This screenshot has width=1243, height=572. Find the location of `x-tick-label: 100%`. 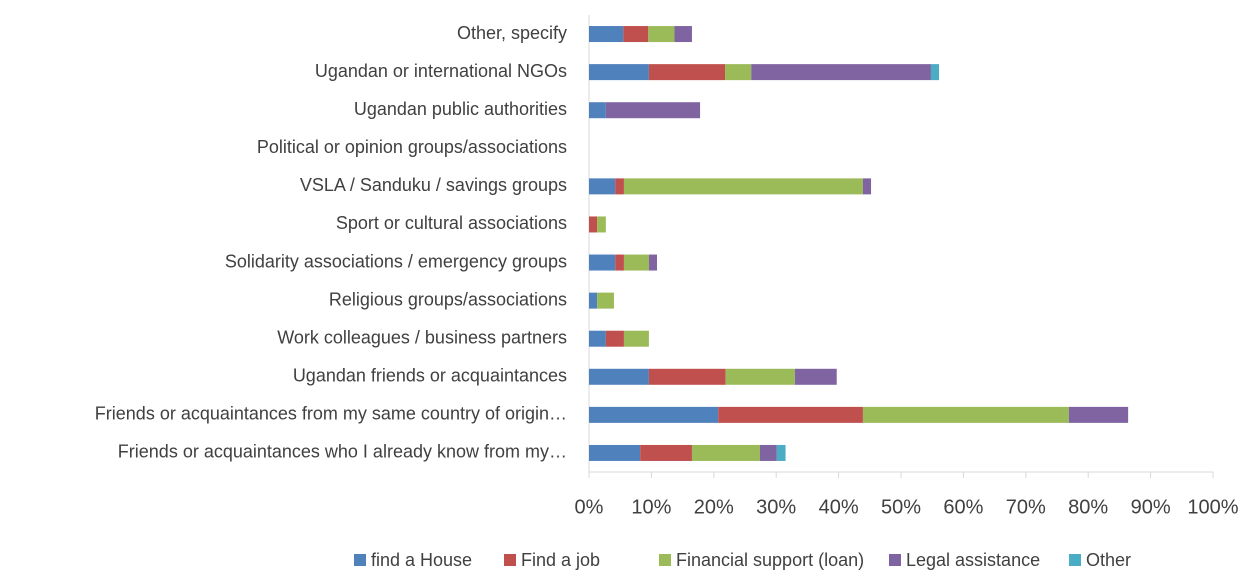

x-tick-label: 100% is located at coordinates (1212, 507).